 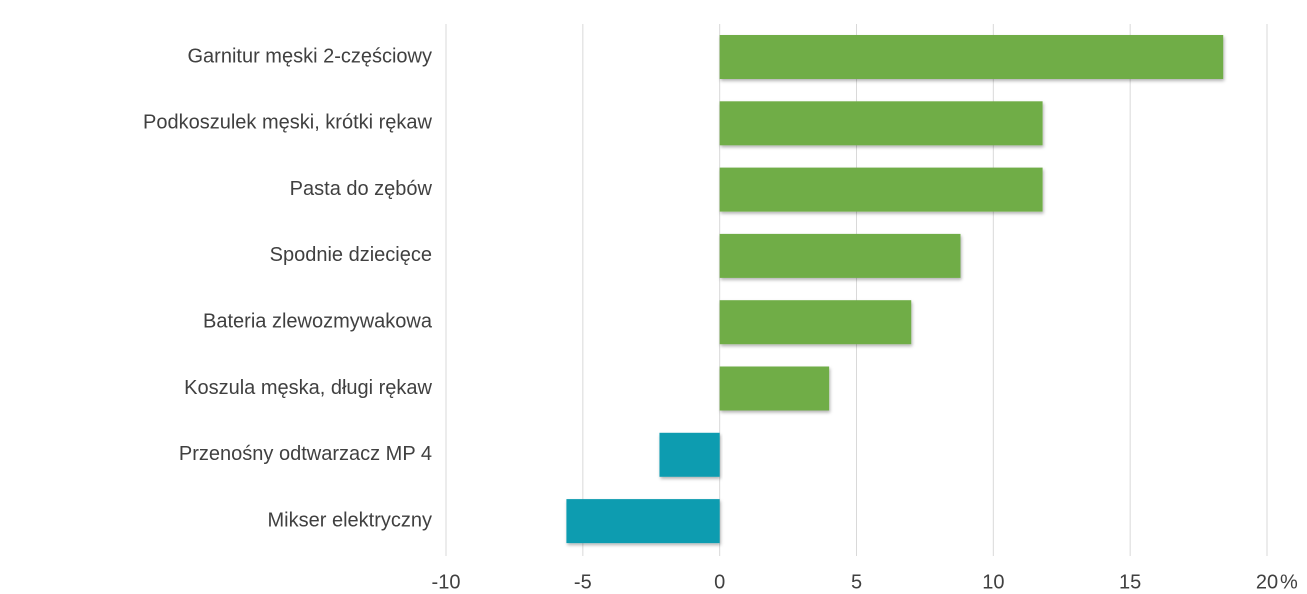 I want to click on y-tick-label: Spodnie dziecięce, so click(x=351, y=255).